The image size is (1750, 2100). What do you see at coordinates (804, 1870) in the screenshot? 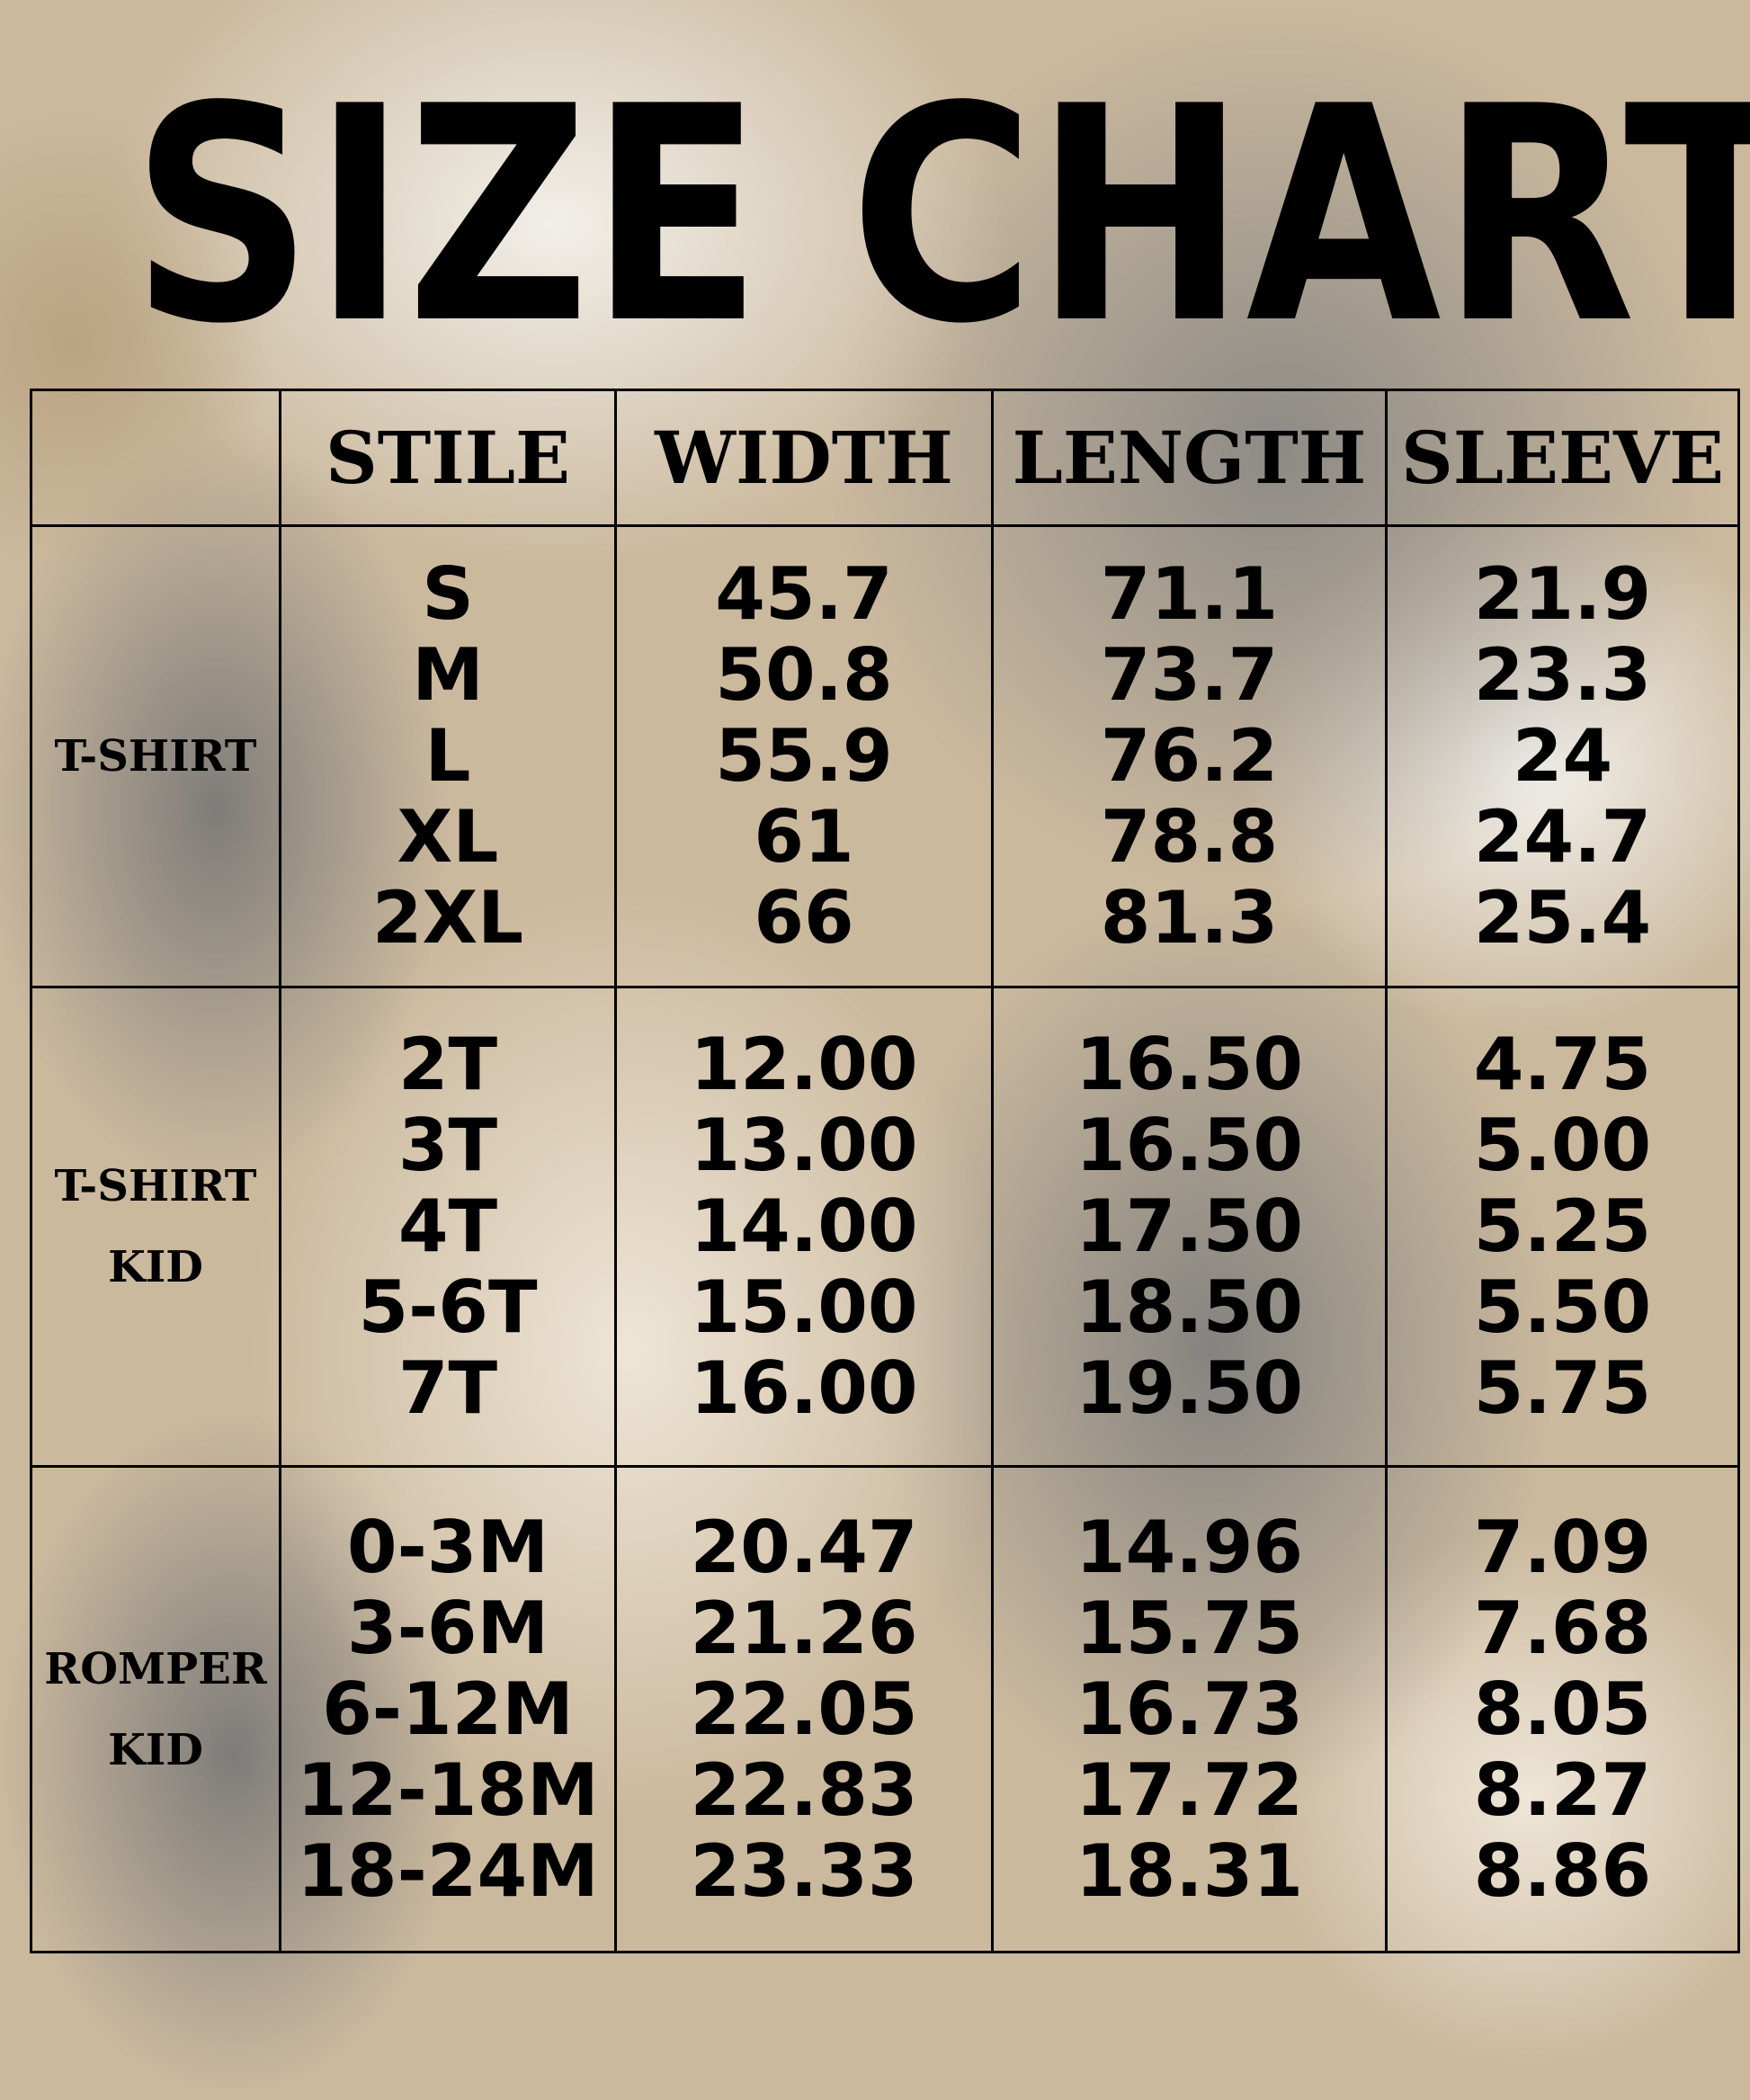
I see `width-value: 23.33` at bounding box center [804, 1870].